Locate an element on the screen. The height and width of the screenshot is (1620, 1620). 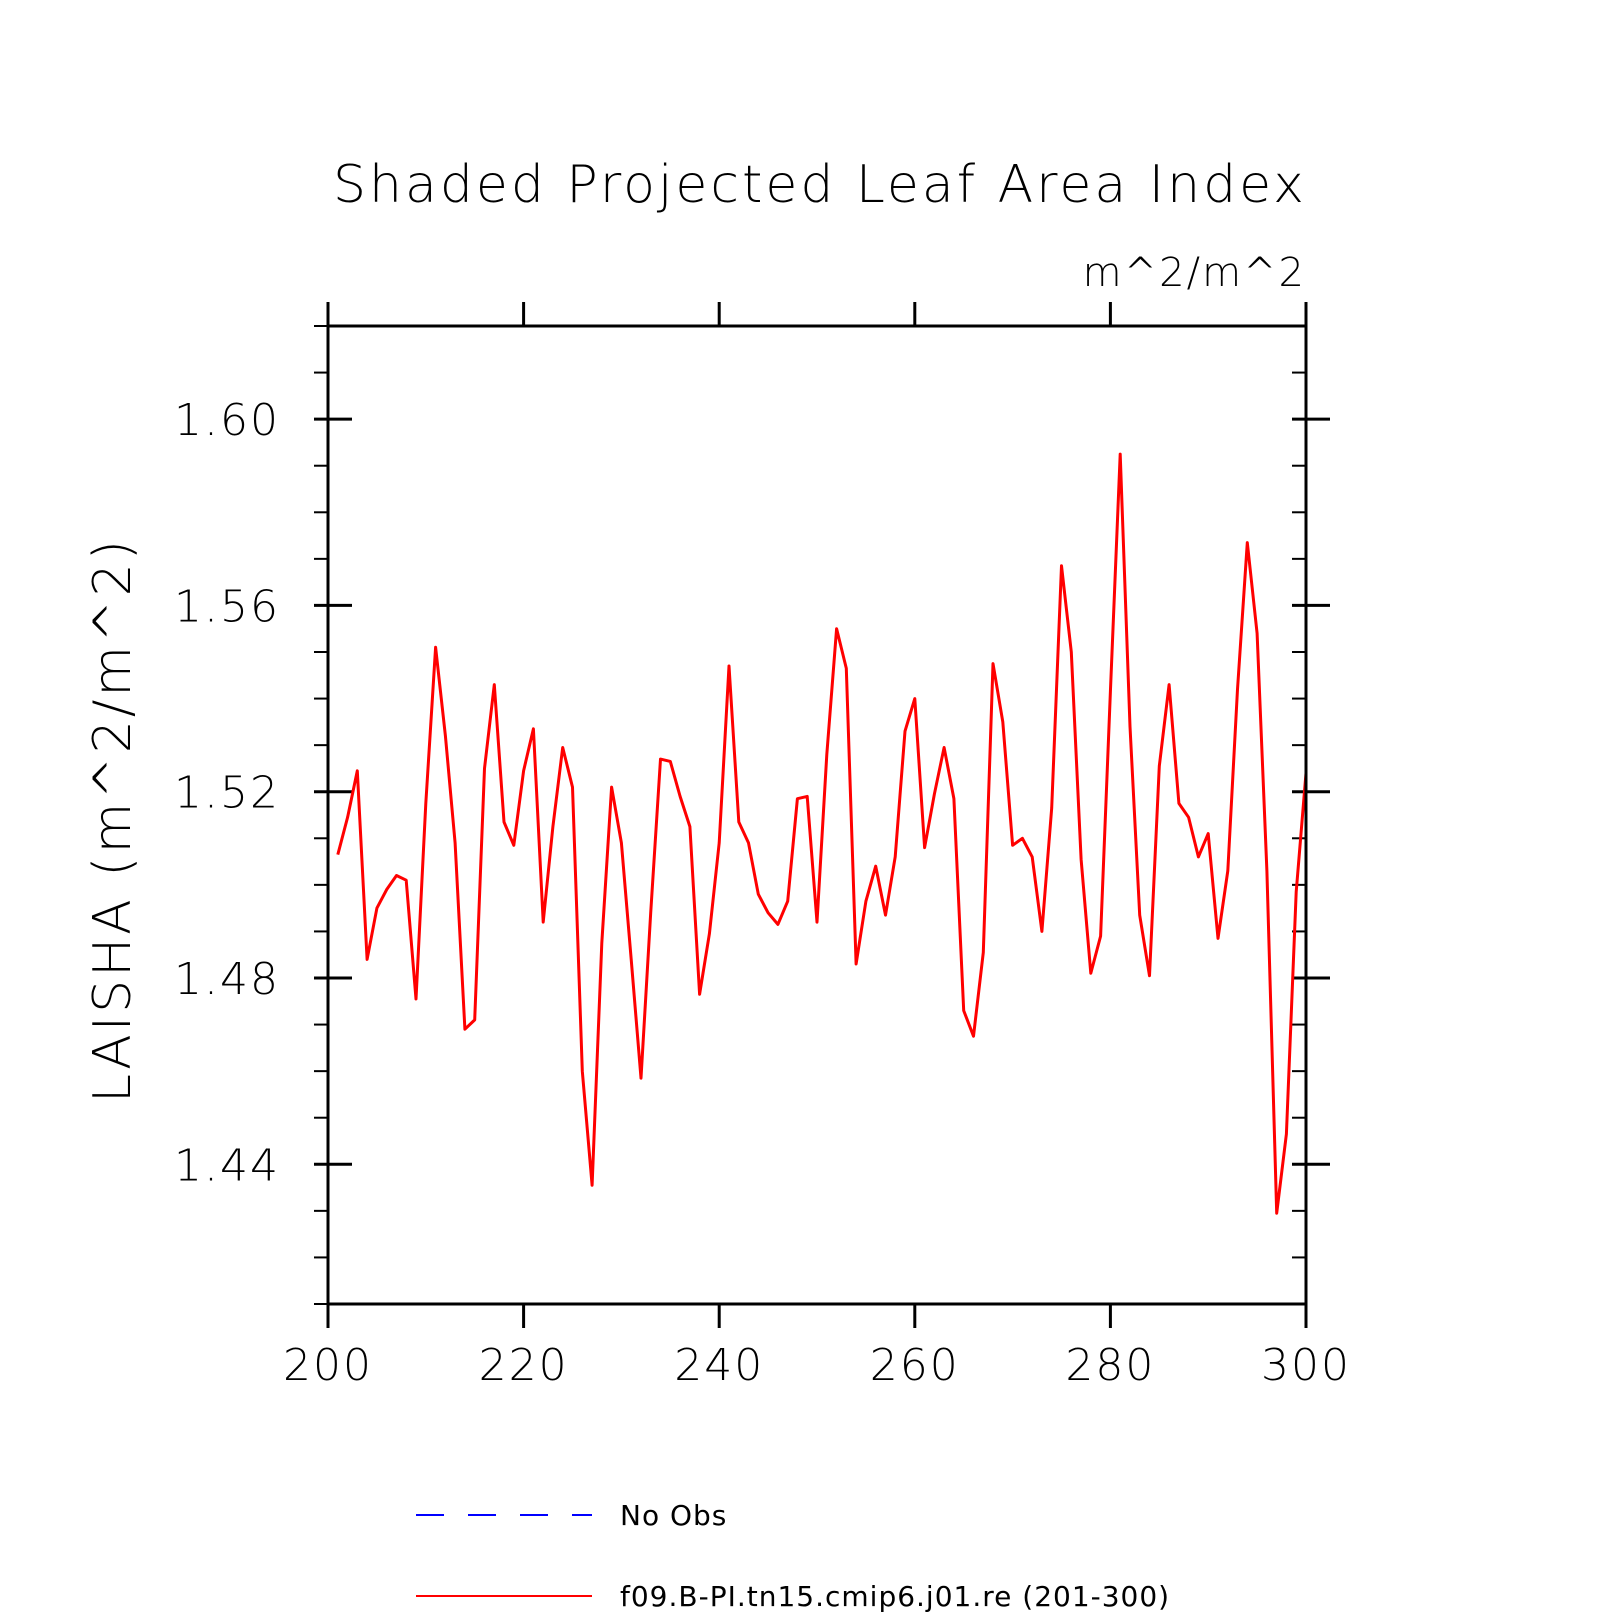
units-label: m^2/m^2 is located at coordinates (1194, 273).